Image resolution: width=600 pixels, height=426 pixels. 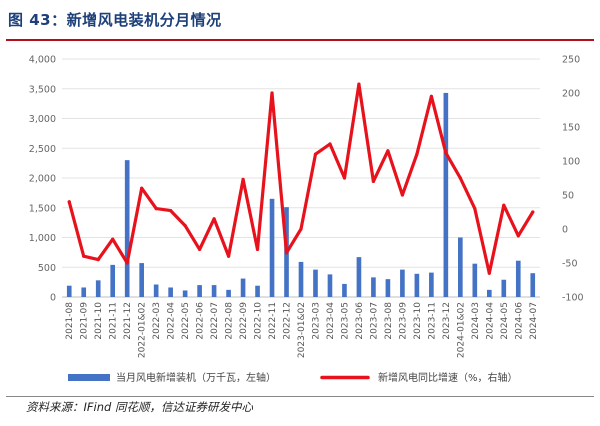 What do you see at coordinates (89, 377) in the screenshot?
I see `legend-bar-swatch` at bounding box center [89, 377].